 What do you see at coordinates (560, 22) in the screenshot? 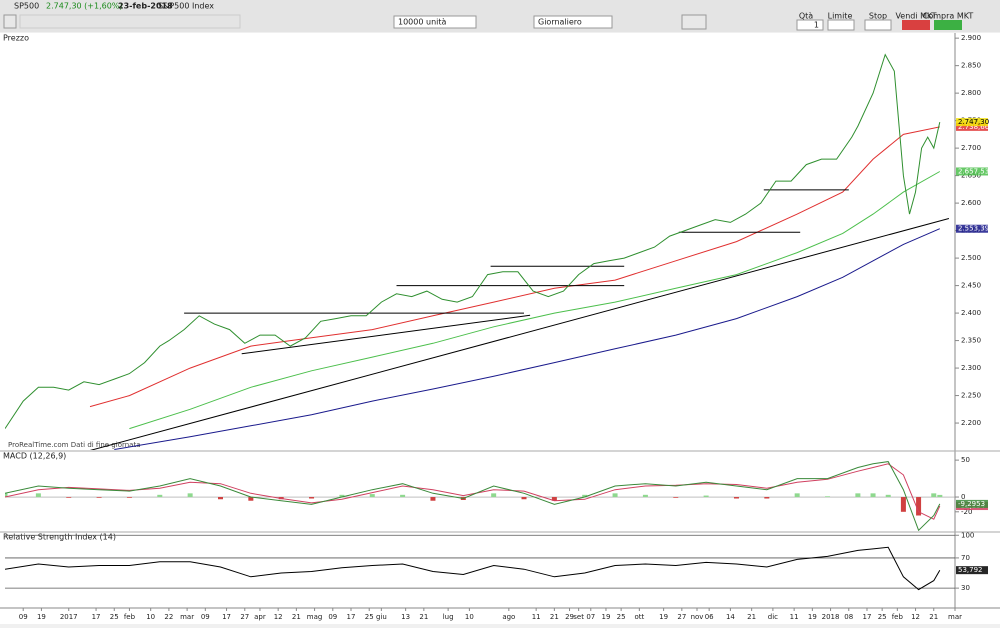
I see `period: Giornaliero` at bounding box center [560, 22].